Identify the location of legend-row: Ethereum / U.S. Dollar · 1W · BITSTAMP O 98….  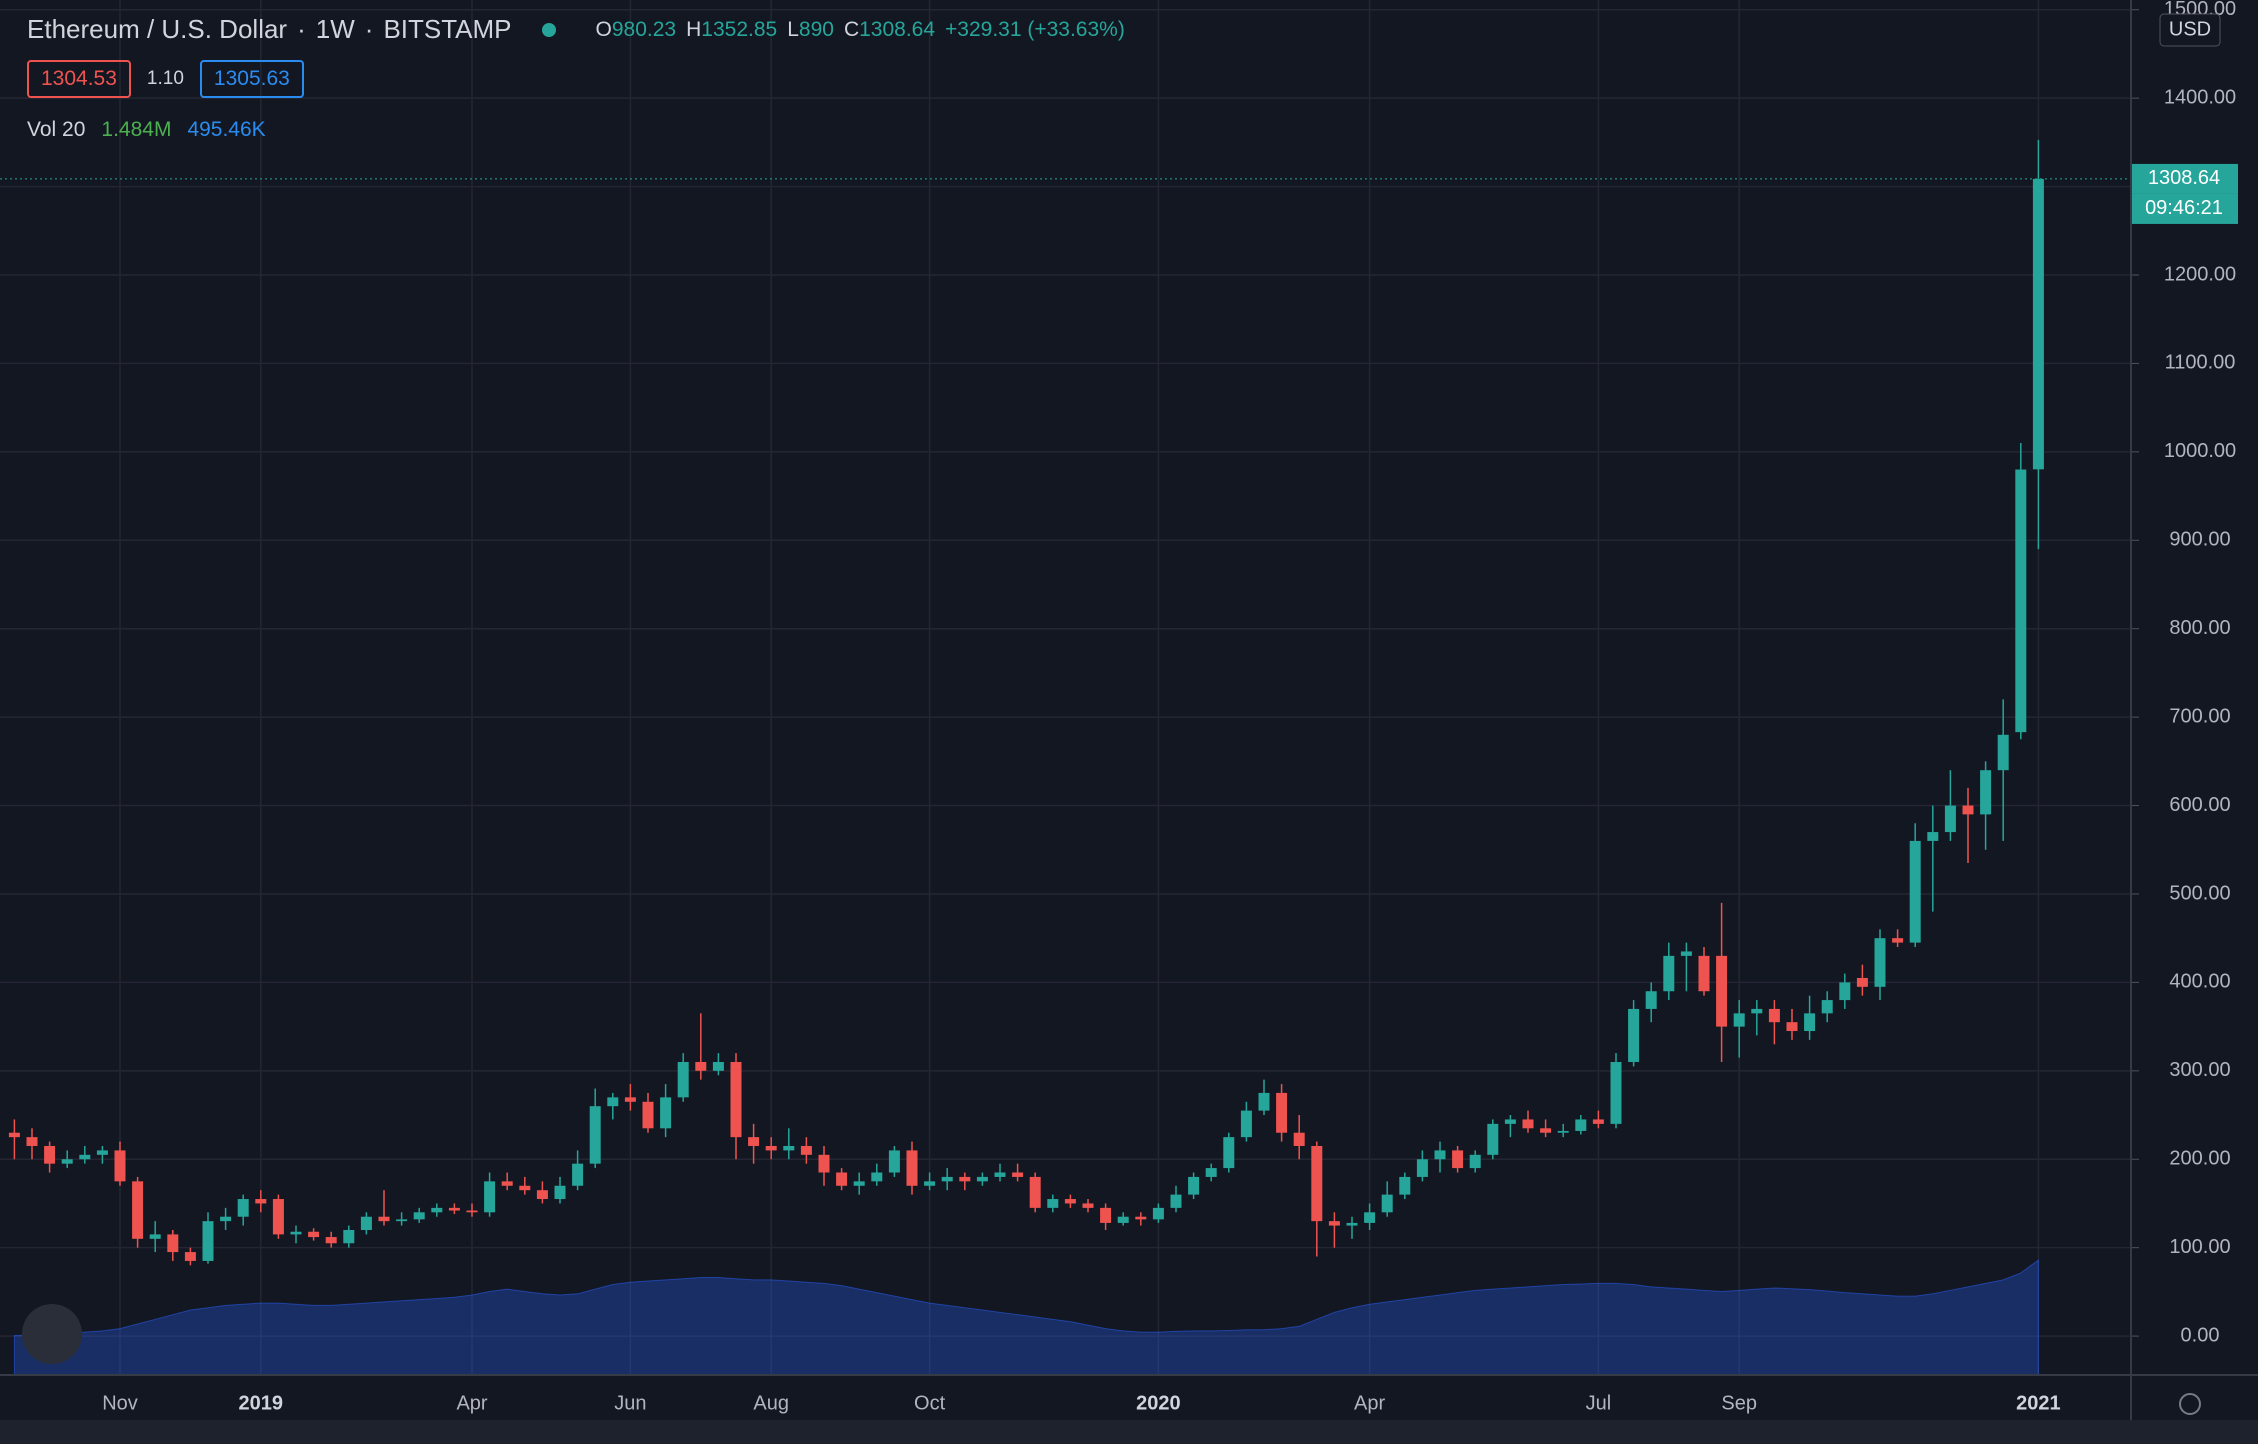
(576, 29).